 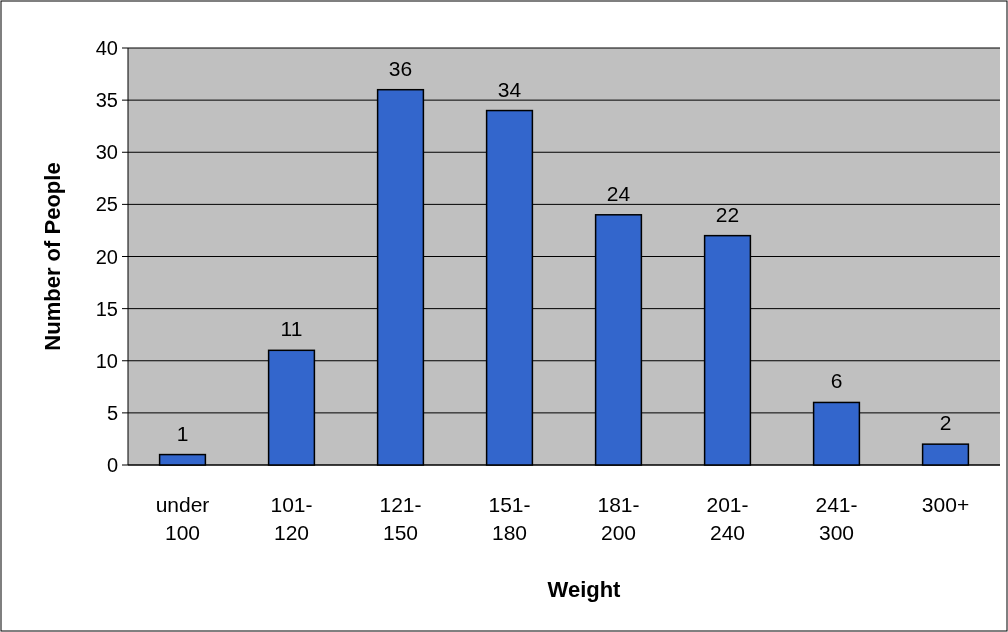 I want to click on x-tick-label: under 100, so click(x=182, y=518).